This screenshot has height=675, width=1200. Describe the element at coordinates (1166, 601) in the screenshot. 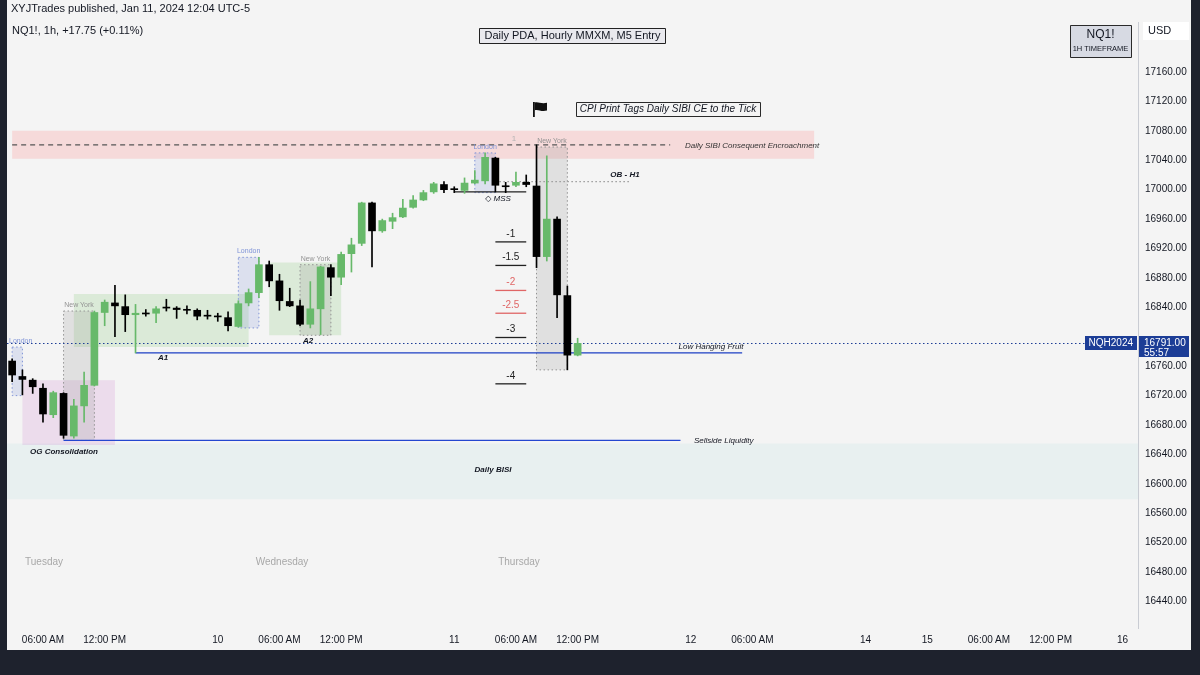

I see `y-tick-label: 16440.00` at that location.